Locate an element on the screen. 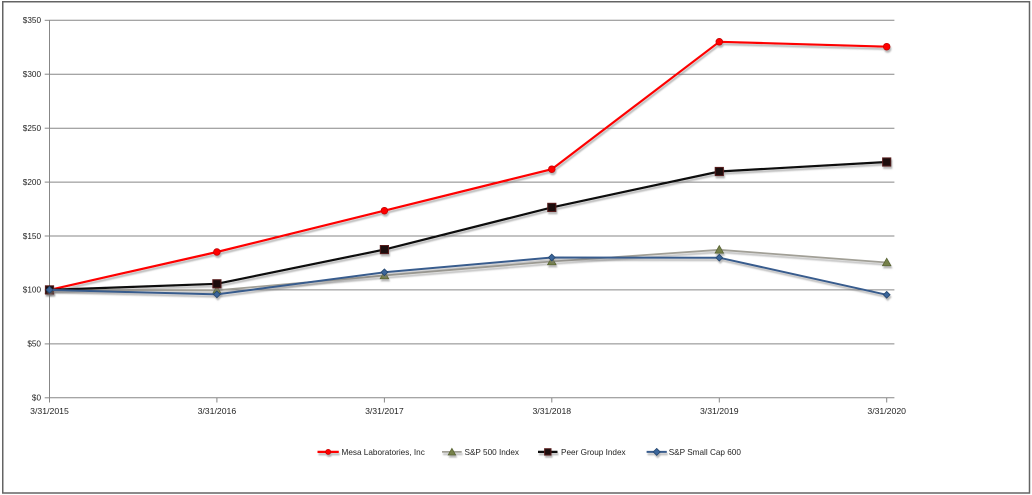  svg-text: Peer Group Index is located at coordinates (593, 452).